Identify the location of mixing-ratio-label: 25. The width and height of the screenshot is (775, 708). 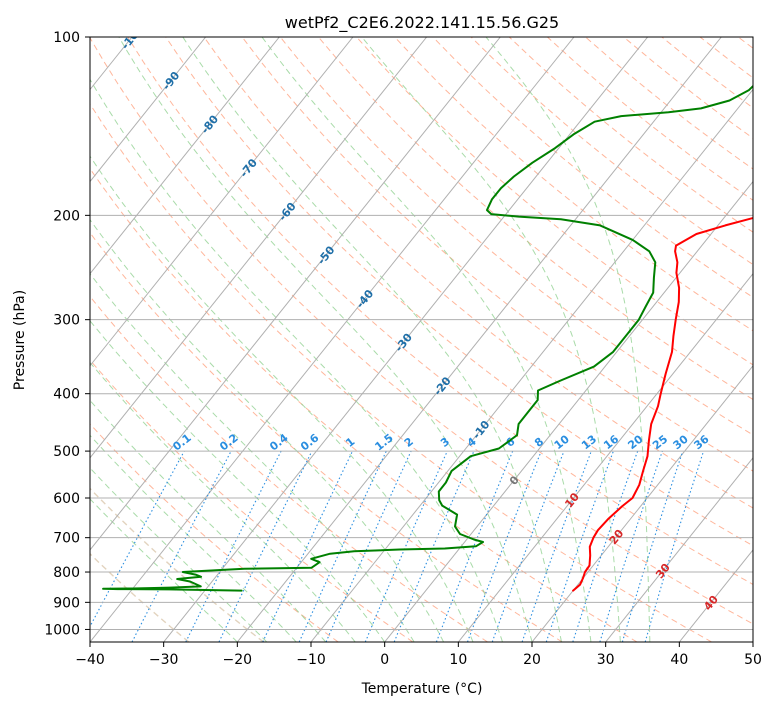
(660, 443).